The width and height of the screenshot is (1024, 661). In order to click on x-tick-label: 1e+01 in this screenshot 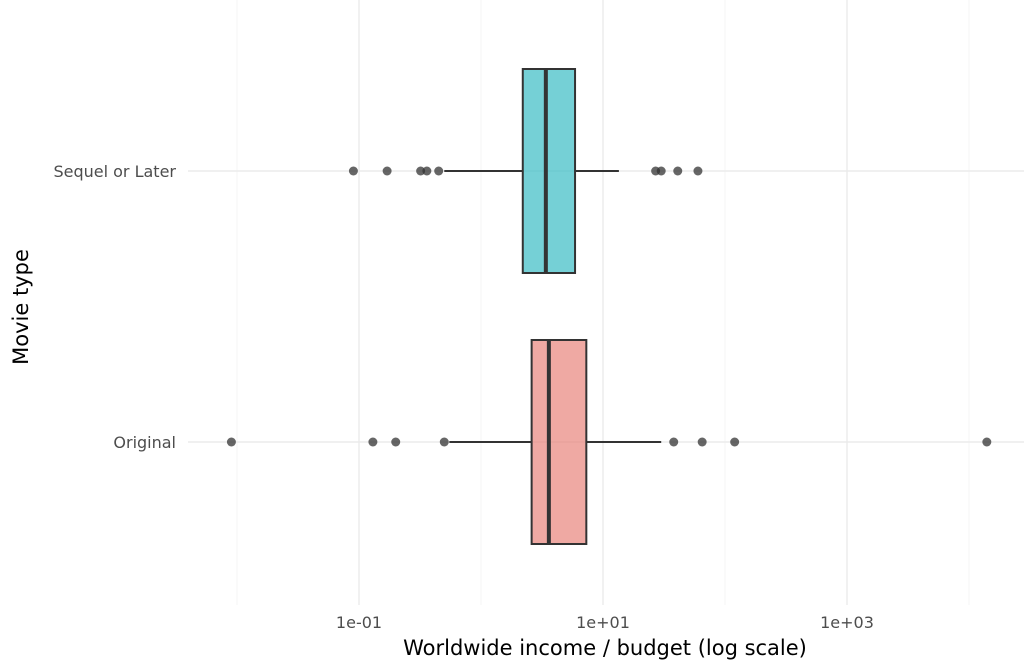, I will do `click(603, 622)`.